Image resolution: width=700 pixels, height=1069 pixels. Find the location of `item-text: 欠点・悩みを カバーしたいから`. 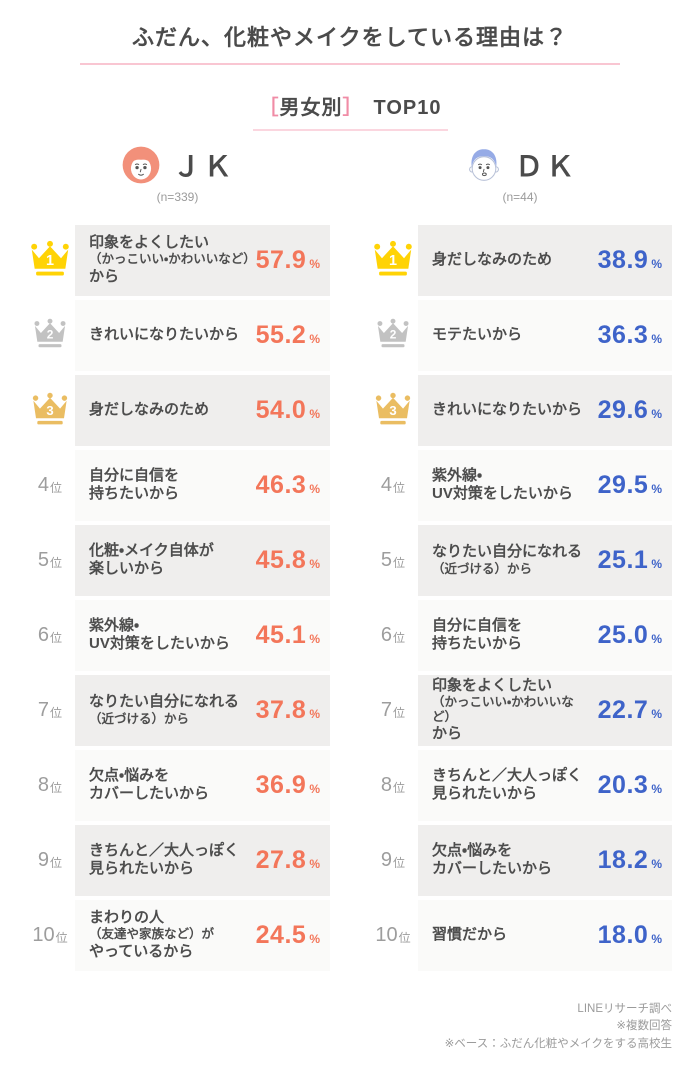

item-text: 欠点・悩みを カバーしたいから is located at coordinates (512, 860).